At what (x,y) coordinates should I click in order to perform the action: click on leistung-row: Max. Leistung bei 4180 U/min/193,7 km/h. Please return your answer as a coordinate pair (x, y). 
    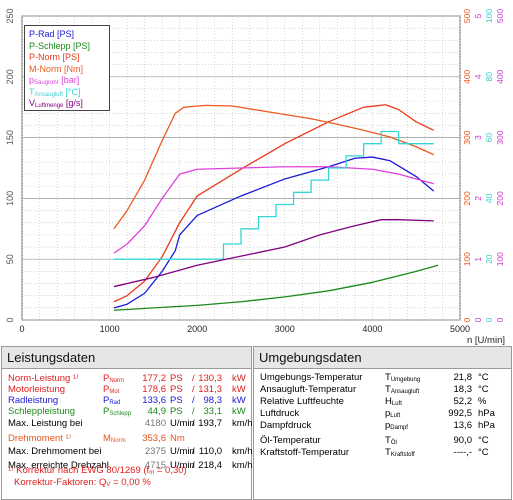
    Looking at the image, I should click on (130, 423).